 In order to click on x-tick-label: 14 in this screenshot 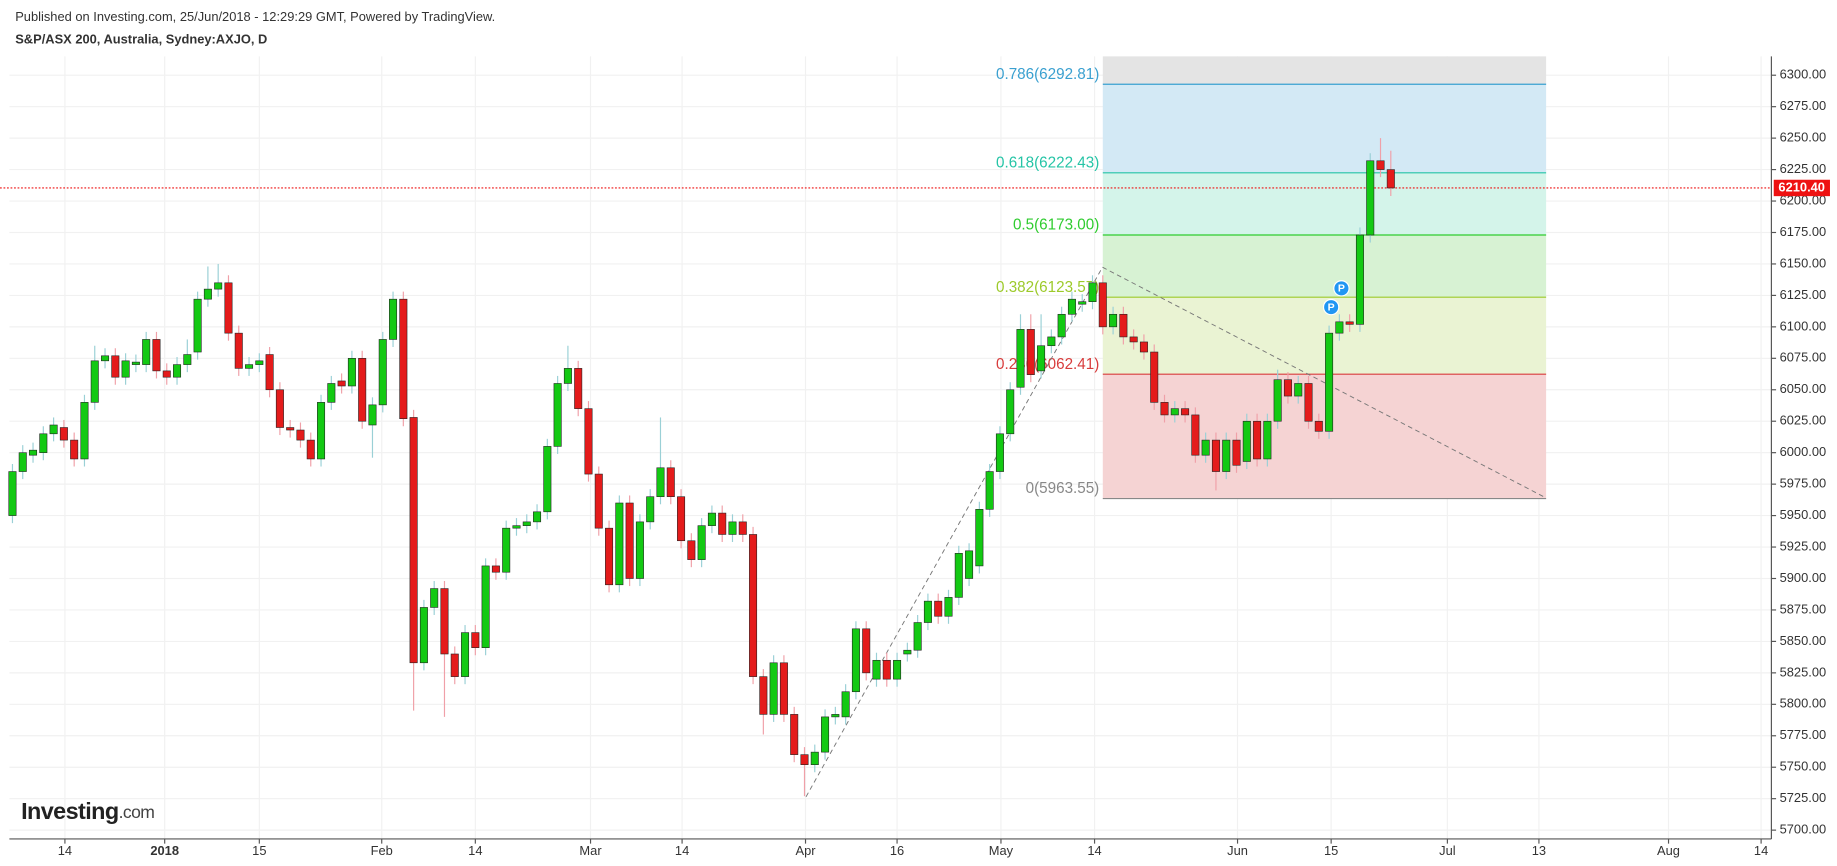, I will do `click(65, 850)`.